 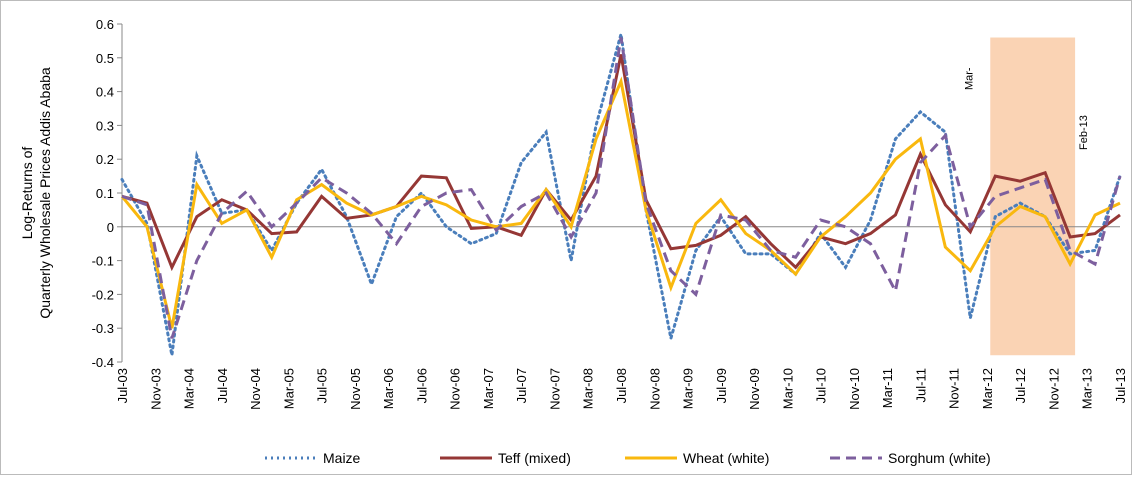 I want to click on x-tick-label: Mar-09, so click(x=688, y=388).